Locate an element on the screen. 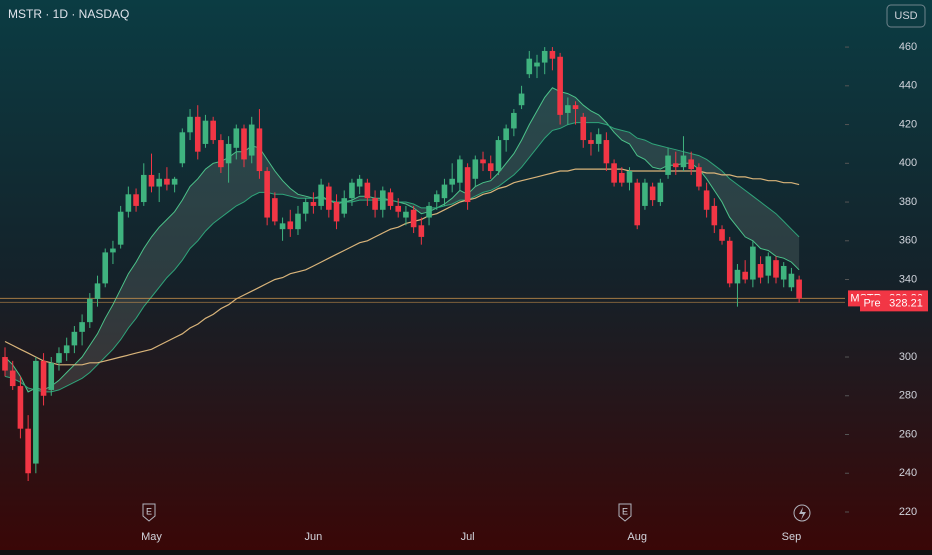 Image resolution: width=932 pixels, height=555 pixels. y-tick-label: 400 is located at coordinates (908, 163).